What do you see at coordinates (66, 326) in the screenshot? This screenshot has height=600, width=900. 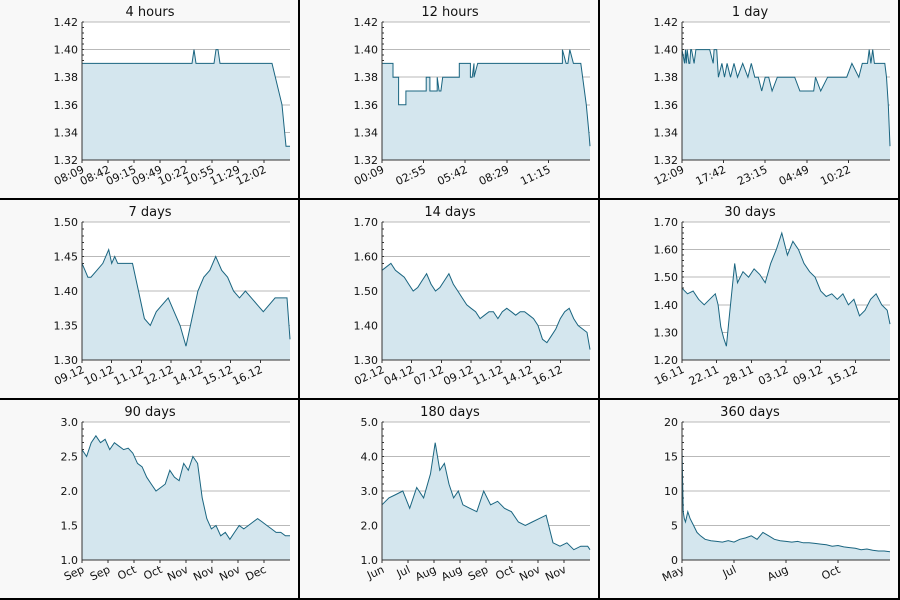 I see `y-tick-label: 1.35` at bounding box center [66, 326].